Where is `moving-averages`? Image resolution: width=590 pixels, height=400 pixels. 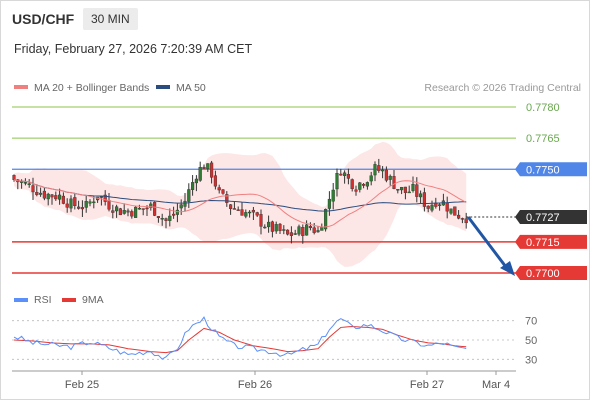 moving-averages is located at coordinates (240, 203).